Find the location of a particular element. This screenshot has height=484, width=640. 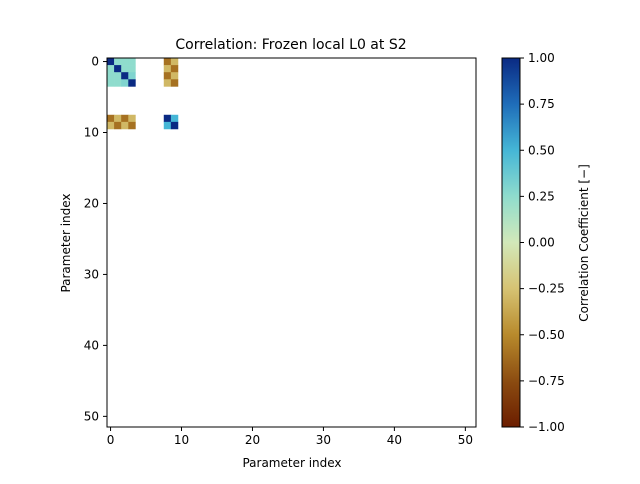

y-tick-label: 40 is located at coordinates (91, 345).